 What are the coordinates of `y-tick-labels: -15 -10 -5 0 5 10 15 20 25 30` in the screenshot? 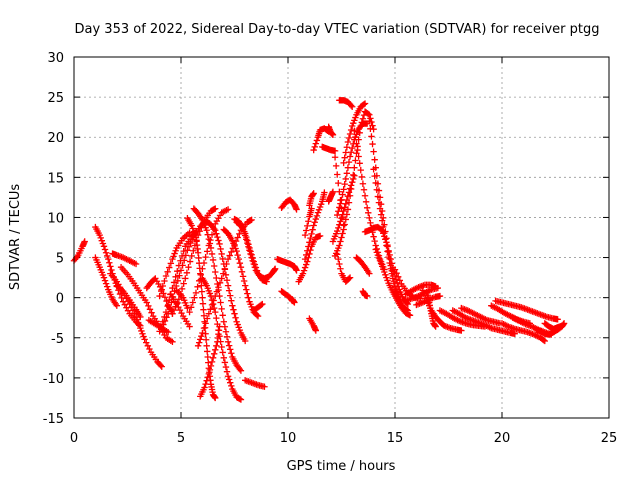 It's located at (53, 239).